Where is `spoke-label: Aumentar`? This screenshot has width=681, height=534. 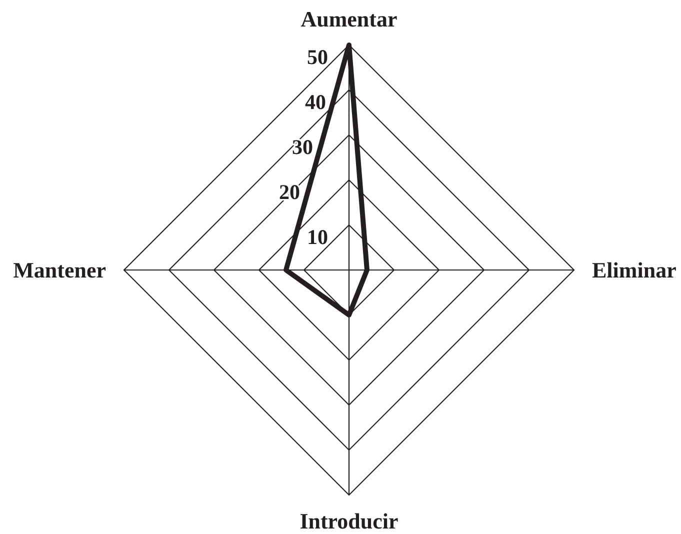 spoke-label: Aumentar is located at coordinates (349, 19).